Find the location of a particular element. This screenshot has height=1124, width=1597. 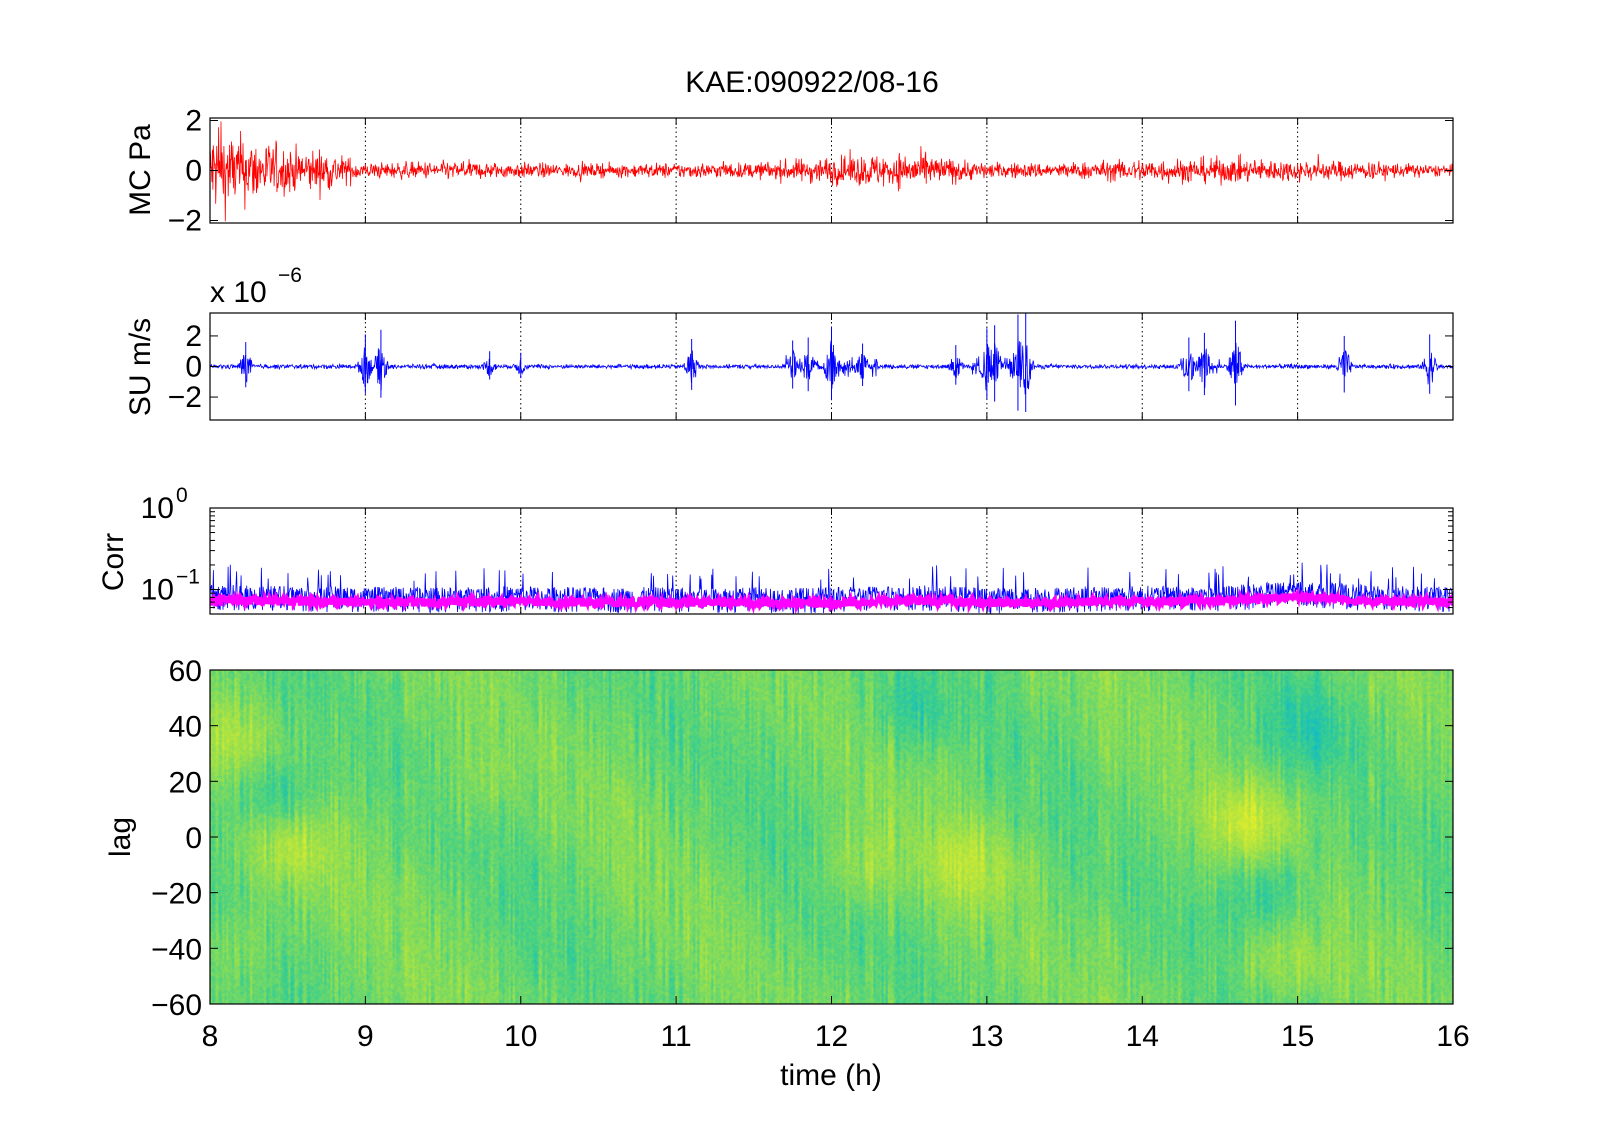

x-tick-labels: 8 9 10 11 12 13 14 15 16 is located at coordinates (836, 1024).